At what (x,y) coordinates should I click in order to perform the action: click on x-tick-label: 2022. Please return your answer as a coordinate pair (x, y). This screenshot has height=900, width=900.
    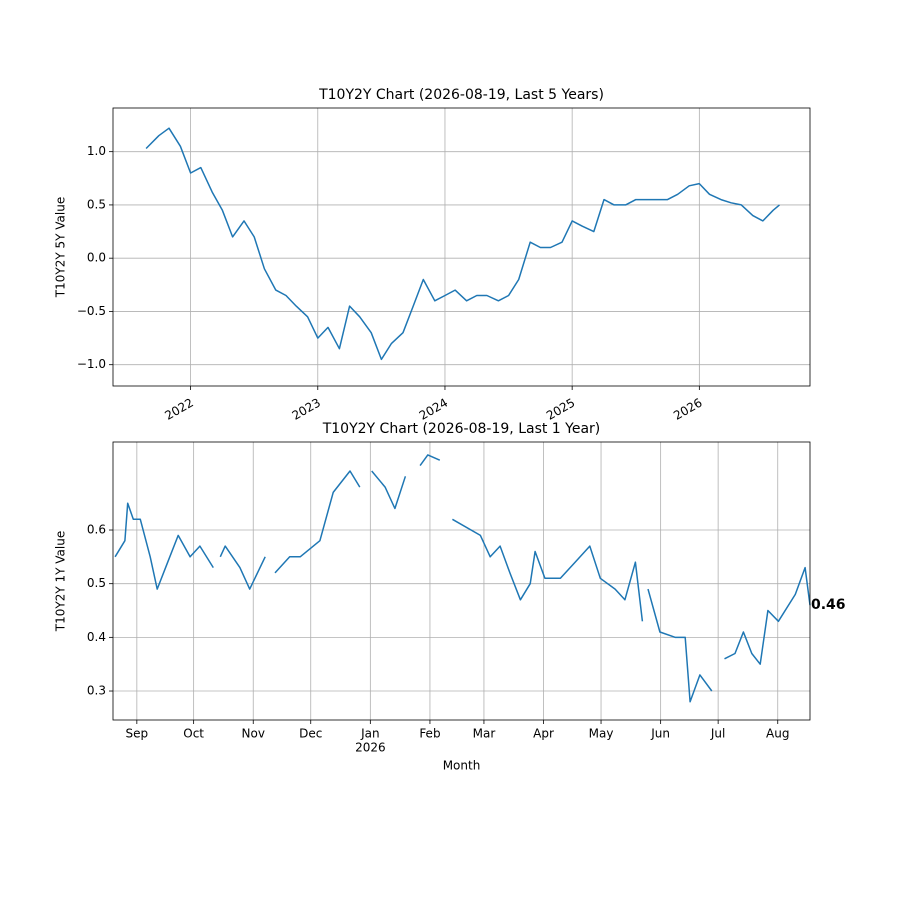
    Looking at the image, I should click on (178, 409).